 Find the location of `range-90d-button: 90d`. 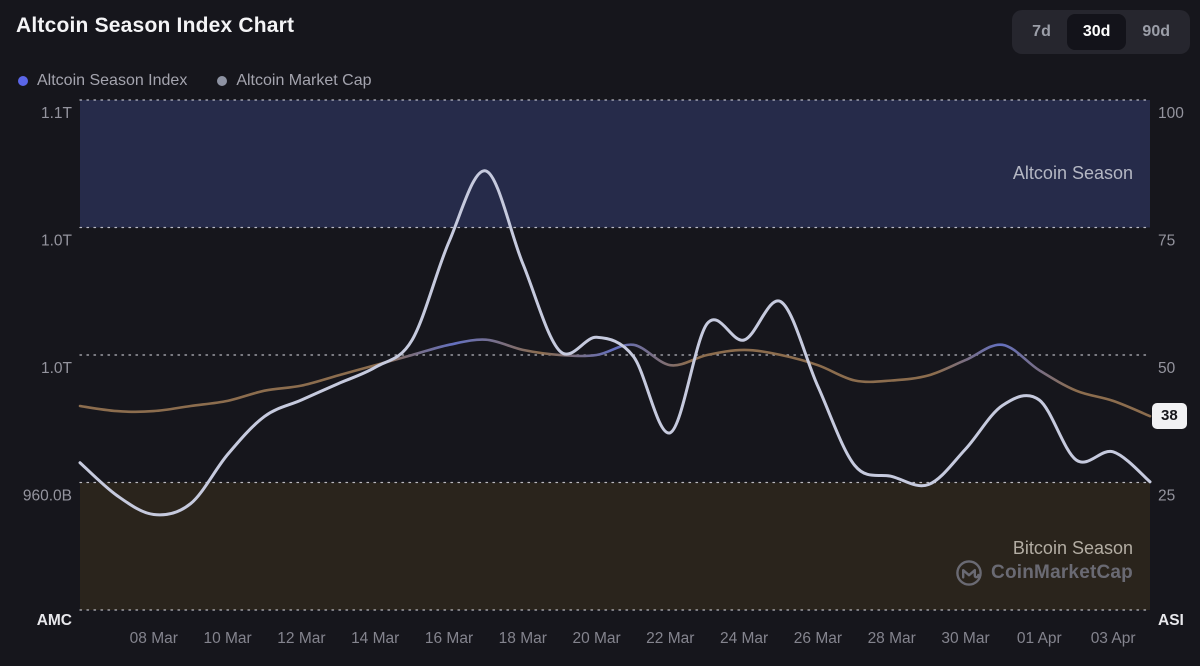

range-90d-button: 90d is located at coordinates (1156, 32).